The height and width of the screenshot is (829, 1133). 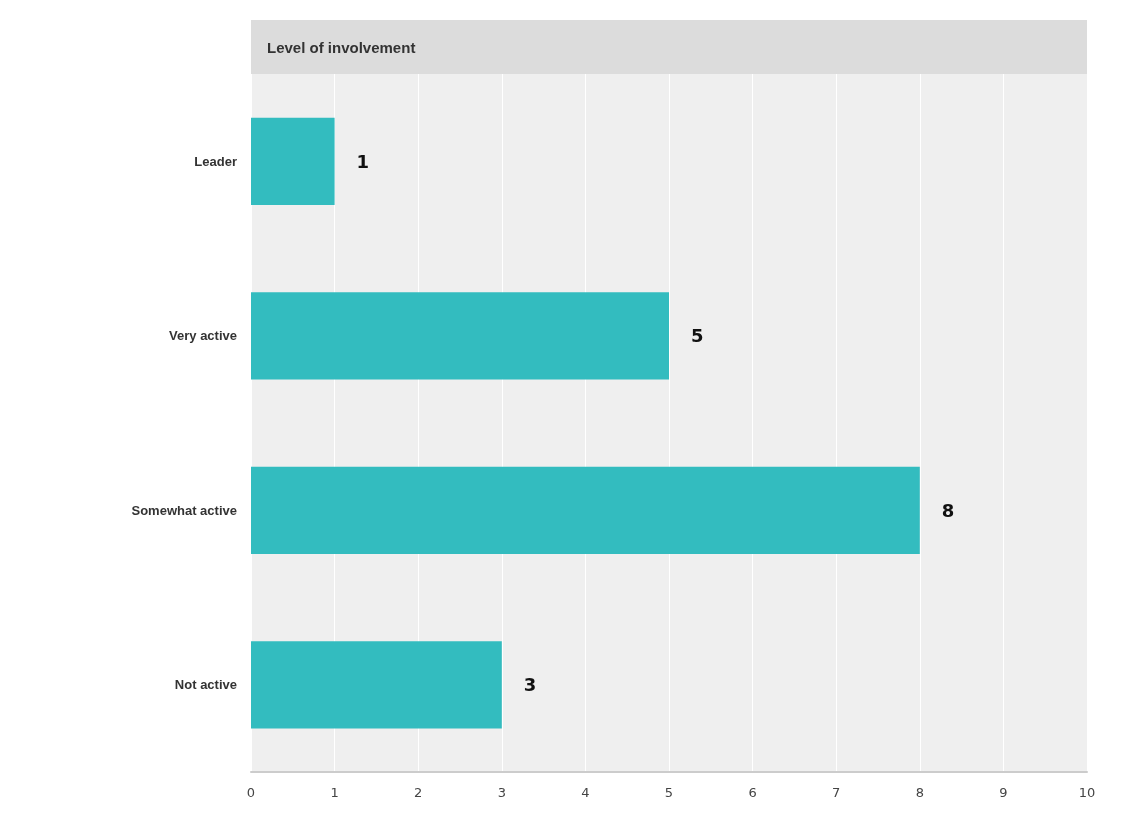 I want to click on y-tick-label: Very active, so click(x=203, y=336).